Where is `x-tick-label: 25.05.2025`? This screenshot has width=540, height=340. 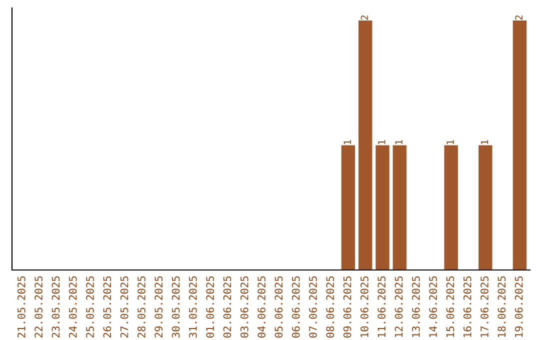 x-tick-label: 25.05.2025 is located at coordinates (90, 307).